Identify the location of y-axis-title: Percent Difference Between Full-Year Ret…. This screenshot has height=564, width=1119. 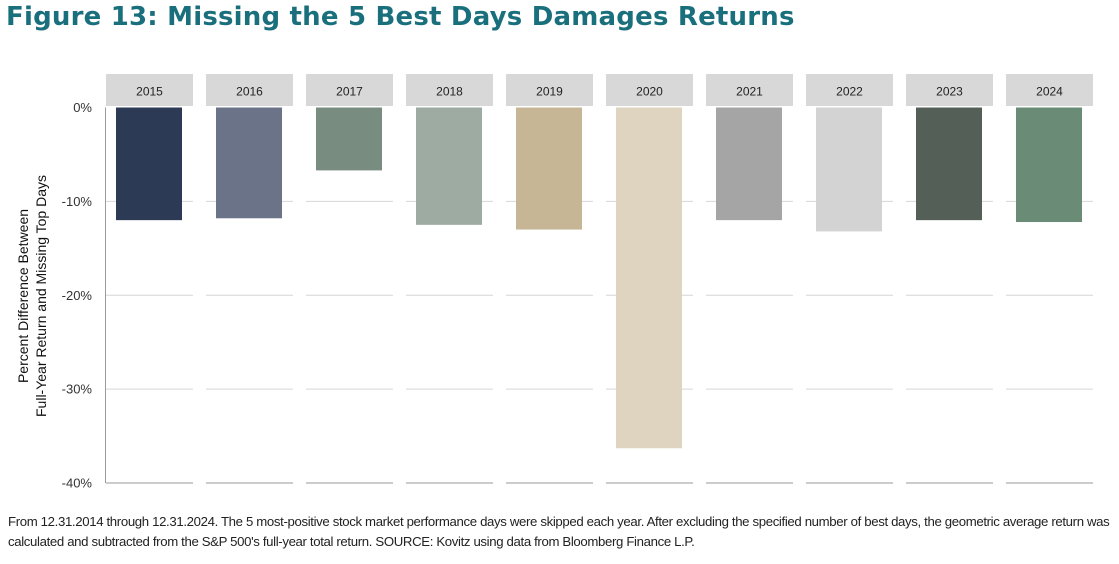
(32, 296).